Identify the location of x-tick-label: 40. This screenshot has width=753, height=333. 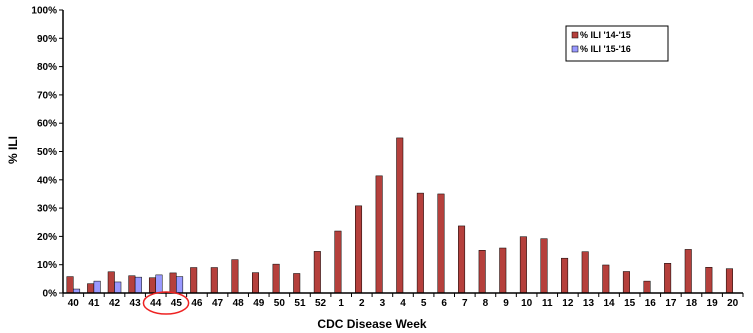
(74, 303).